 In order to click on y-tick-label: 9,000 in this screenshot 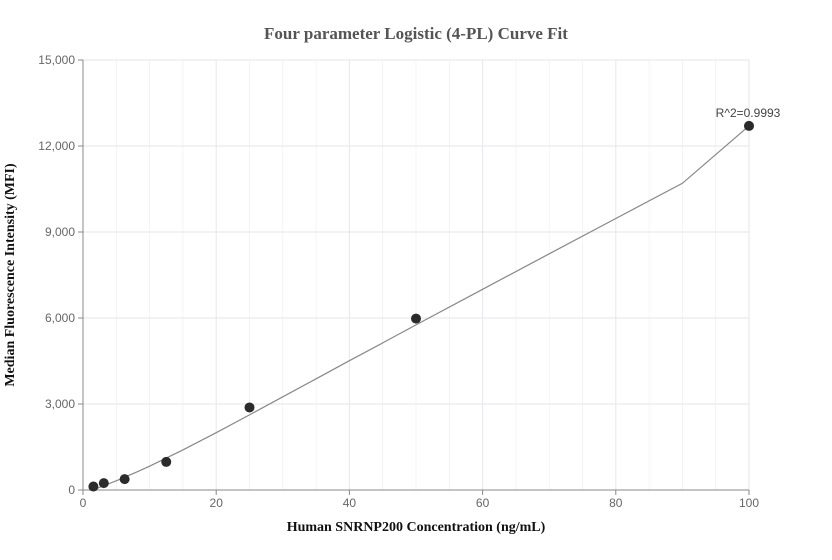, I will do `click(60, 232)`.